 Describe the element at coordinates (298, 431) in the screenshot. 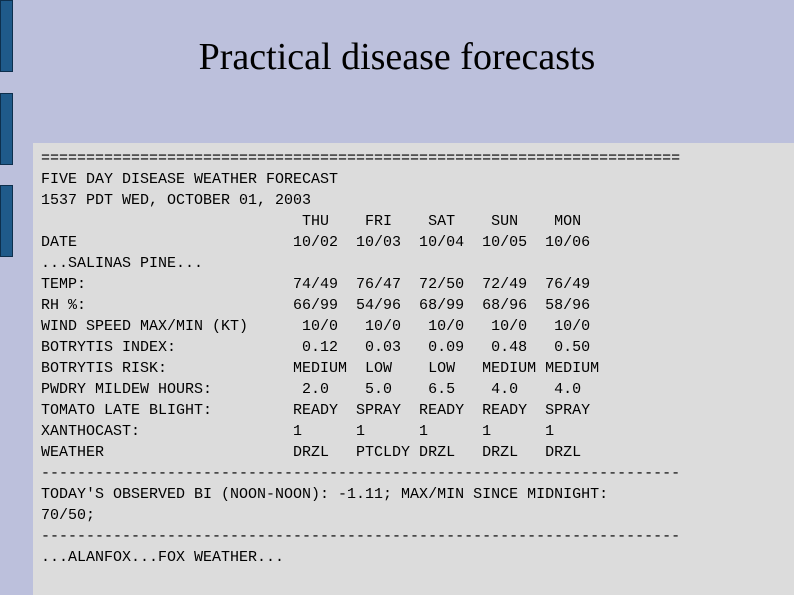

I see `forecast-line: XANTHOCAST: 1 1 1 1 1` at that location.